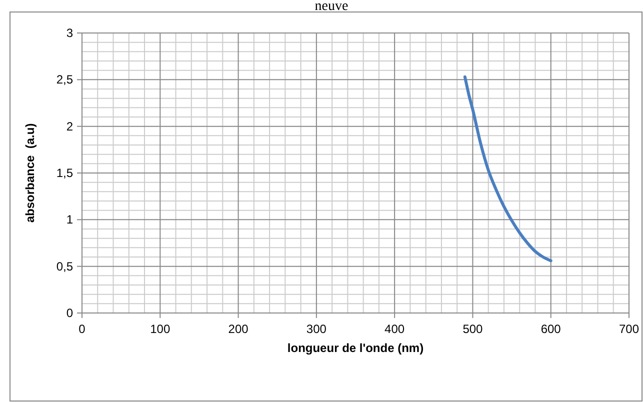  Describe the element at coordinates (316, 329) in the screenshot. I see `x-tick-label: 300` at that location.